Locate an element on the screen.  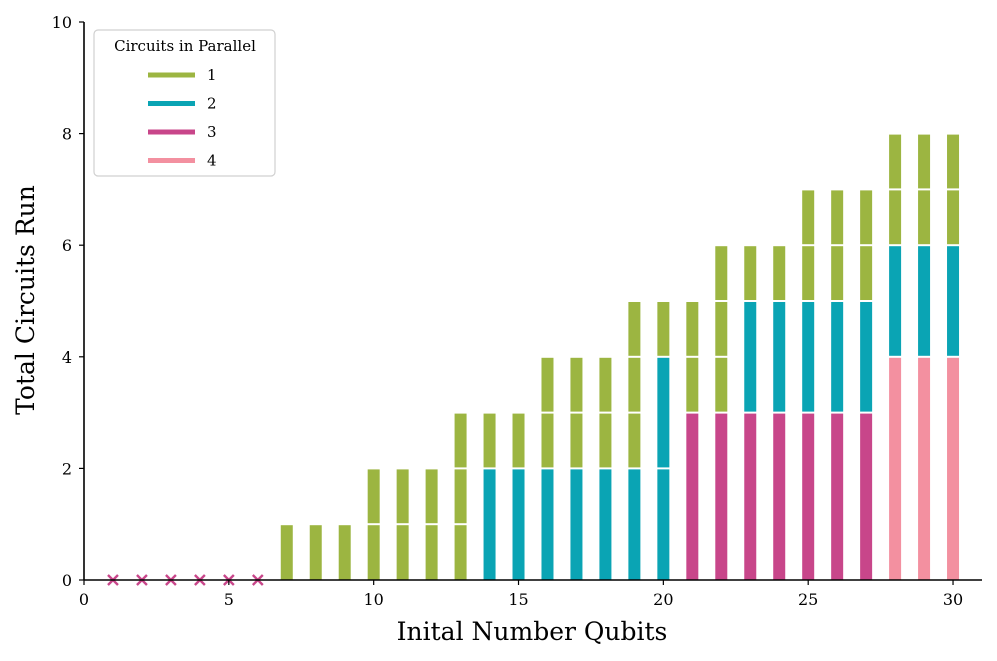
y-tick-label: 6 is located at coordinates (67, 245).